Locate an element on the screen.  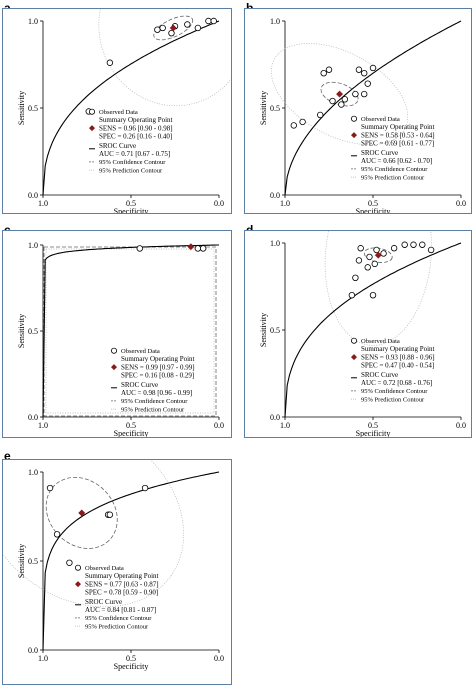
x-axis-label-a: Specificity is located at coordinates (131, 210).